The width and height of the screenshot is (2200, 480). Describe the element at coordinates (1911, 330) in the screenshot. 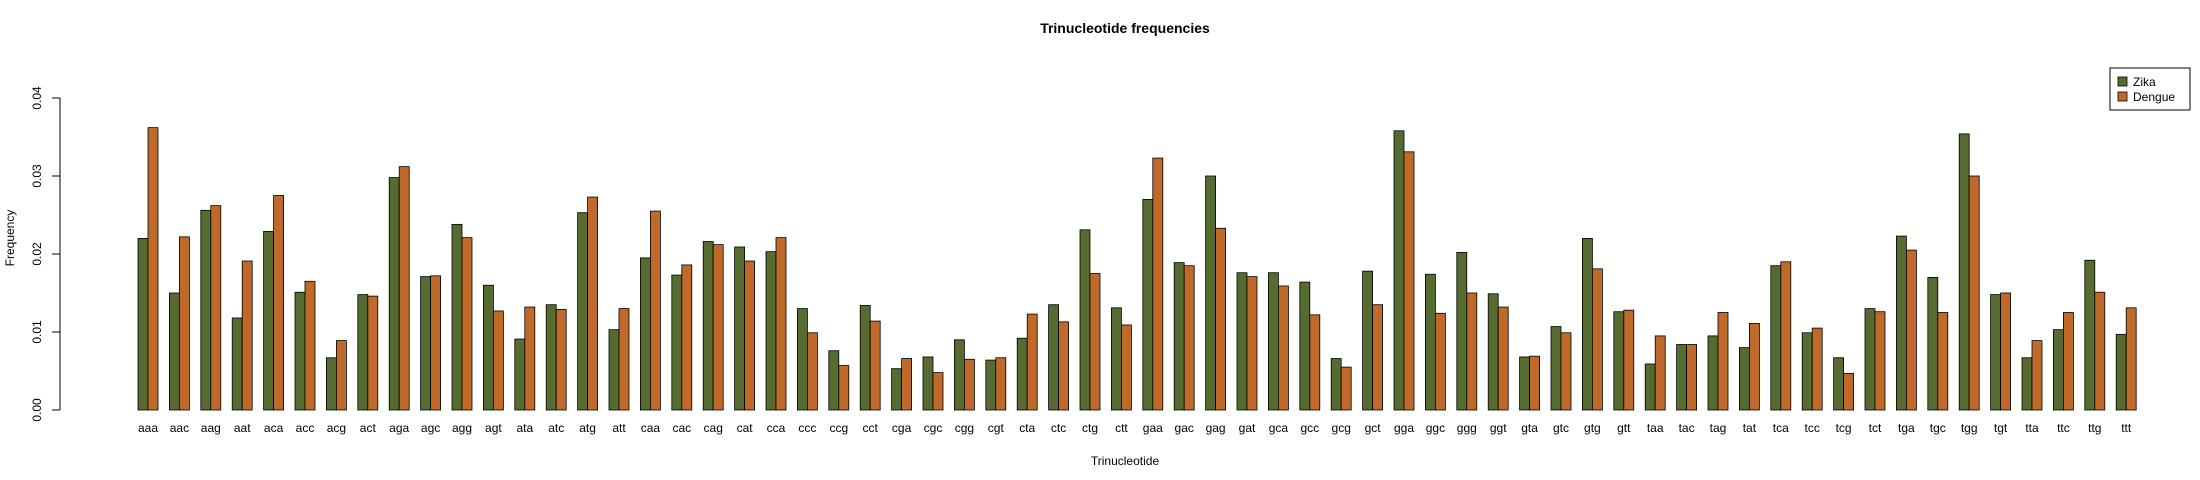

I see `bar-dengue-tga` at that location.